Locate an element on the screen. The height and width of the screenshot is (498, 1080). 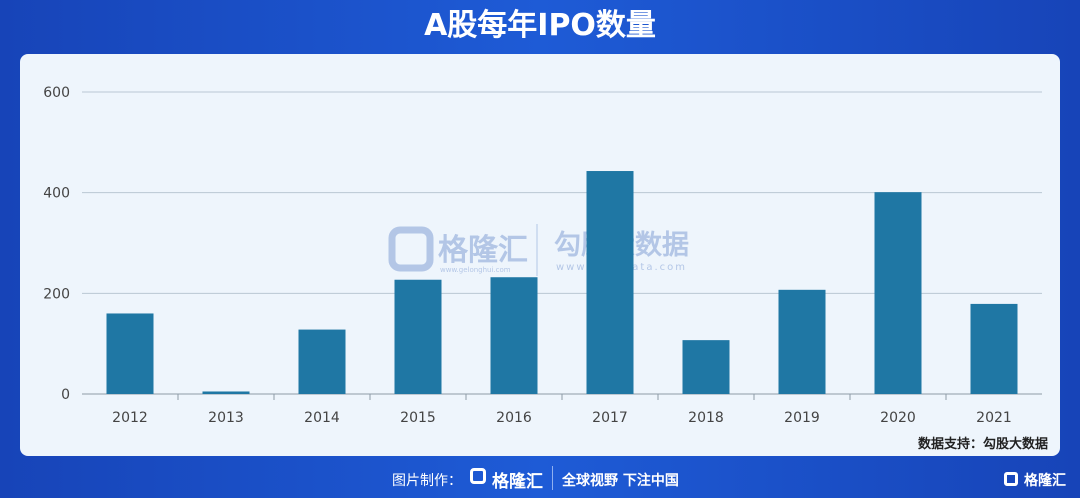
y-tick-label: 200 is located at coordinates (56, 294).